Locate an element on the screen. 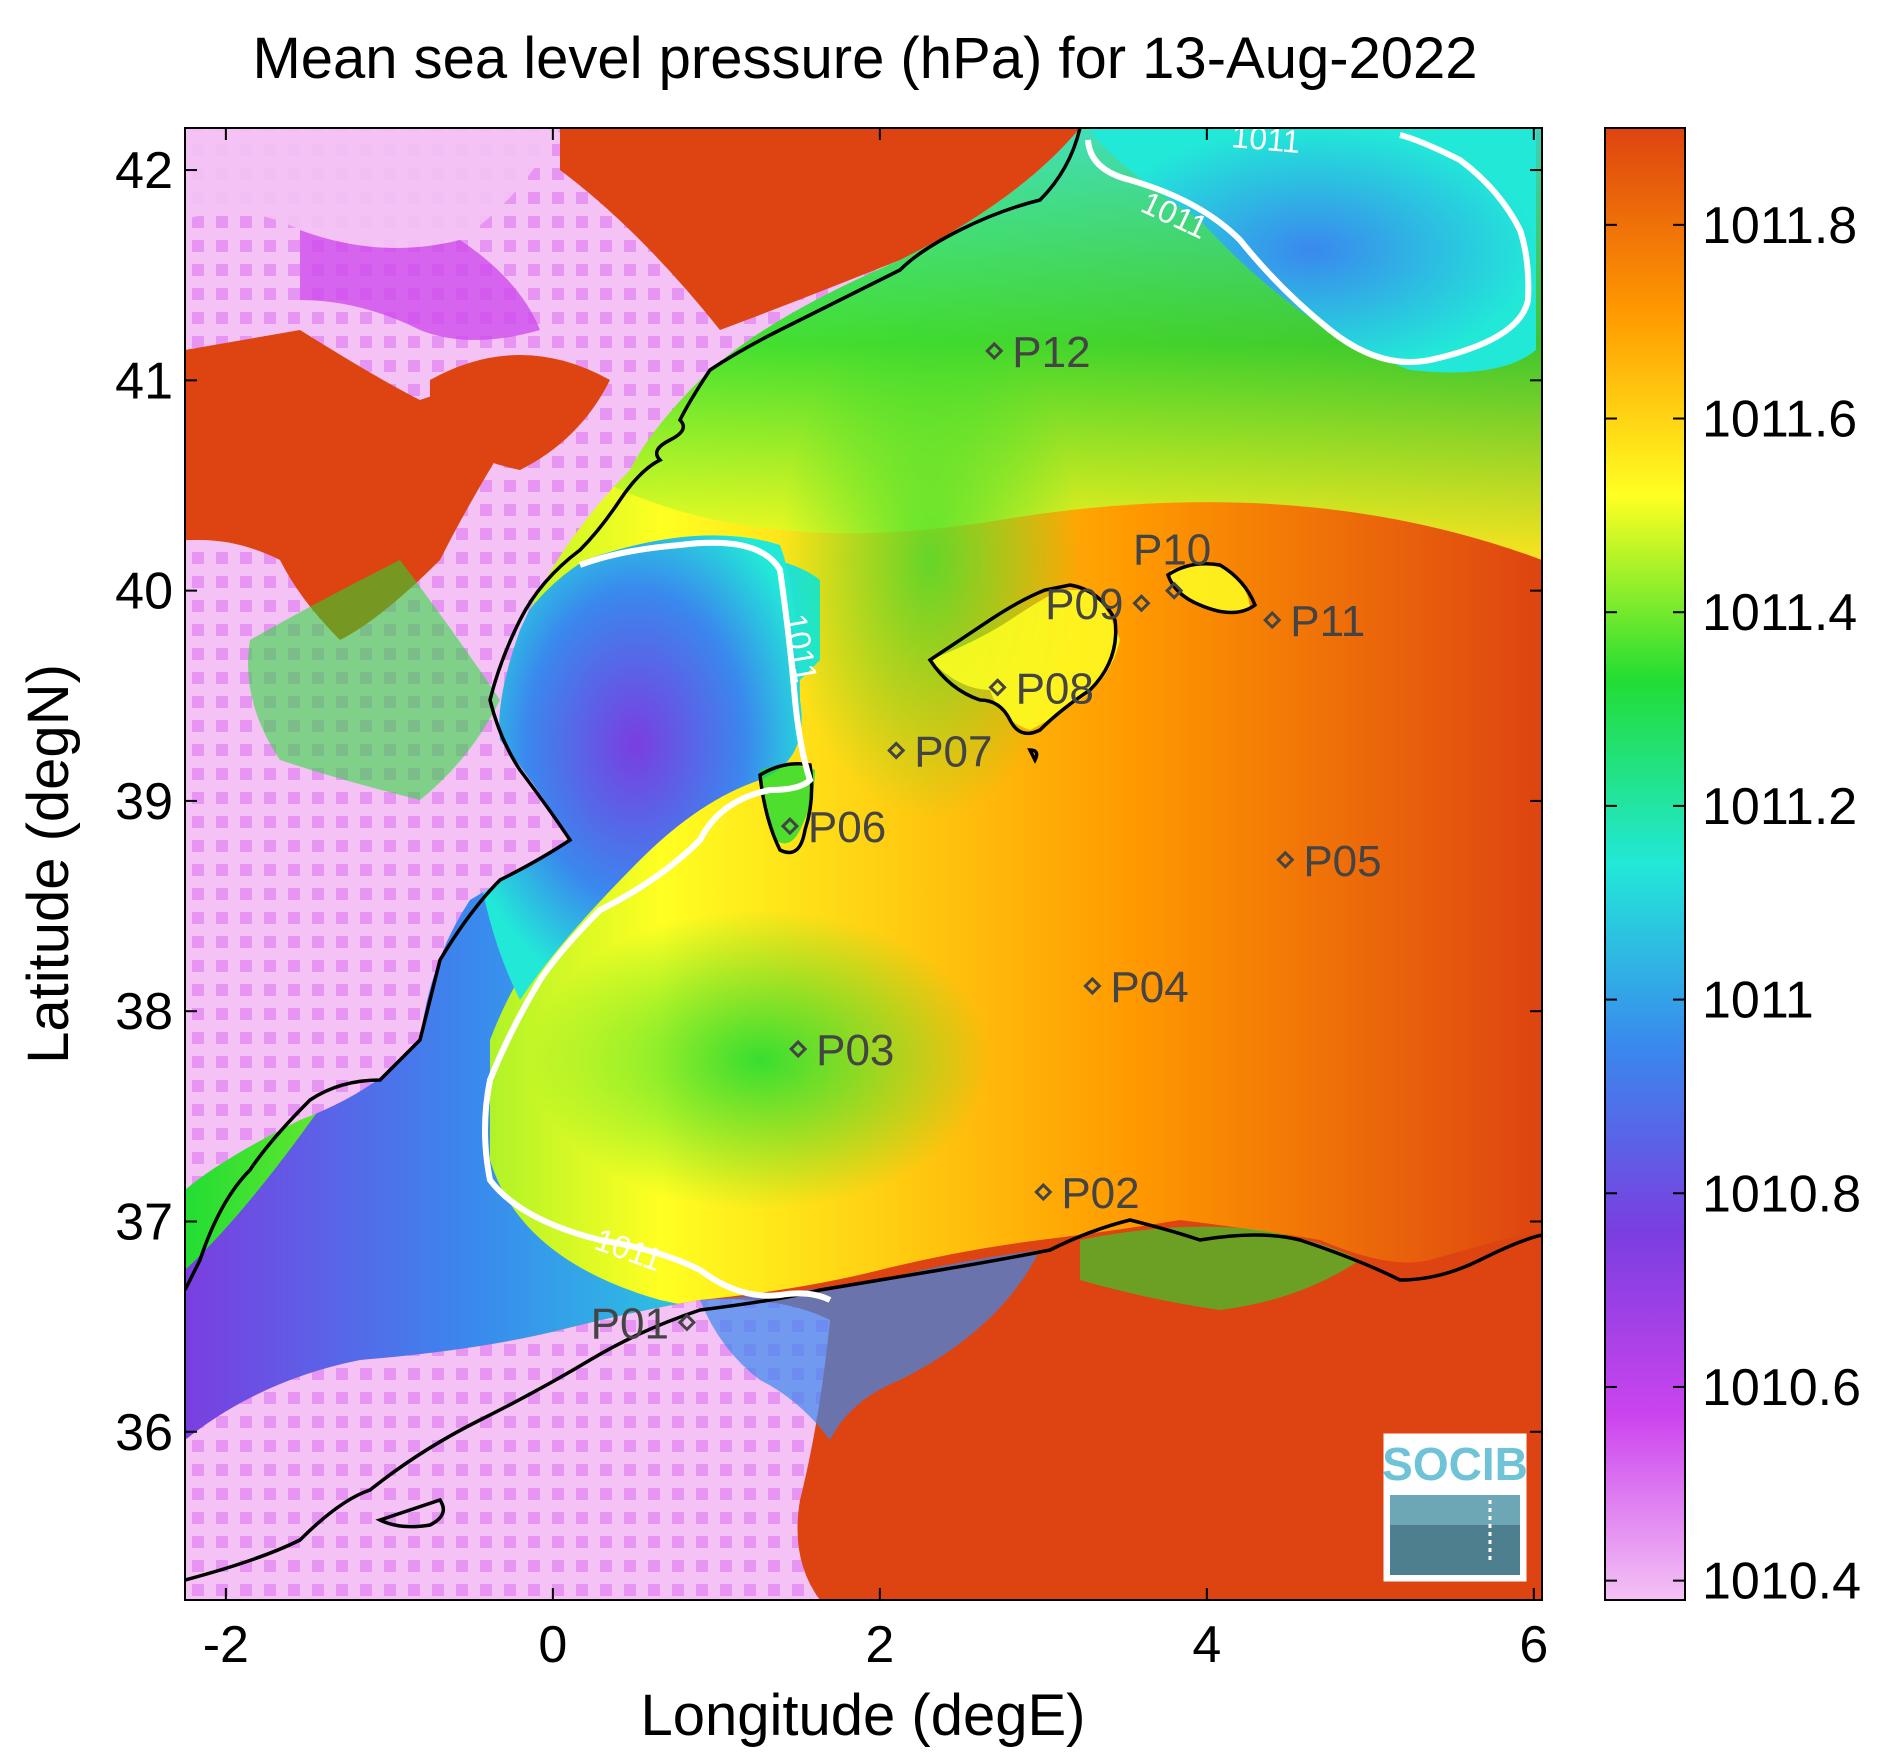 The width and height of the screenshot is (1904, 1758). colorbar is located at coordinates (1645, 864).